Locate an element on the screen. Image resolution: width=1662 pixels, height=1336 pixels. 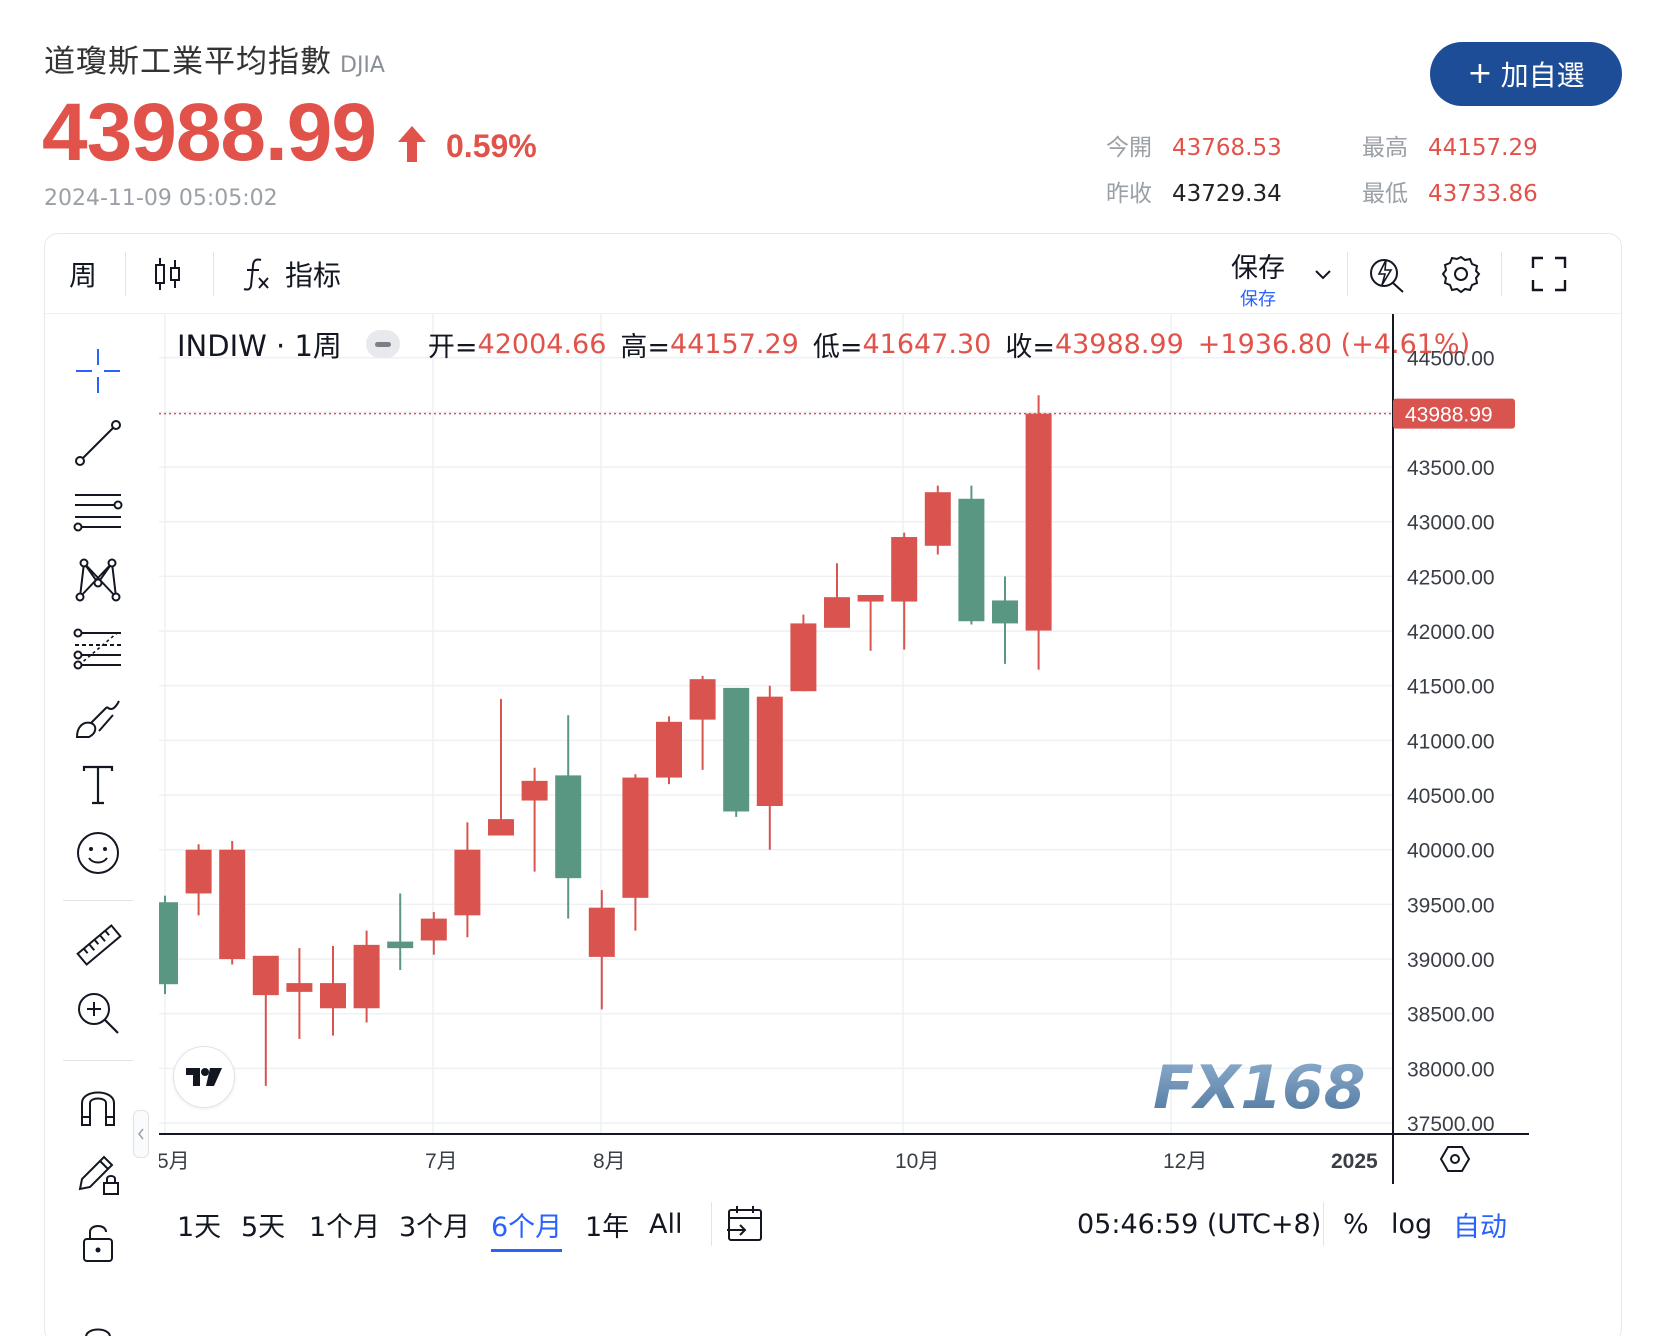
text-icon is located at coordinates (98, 785).